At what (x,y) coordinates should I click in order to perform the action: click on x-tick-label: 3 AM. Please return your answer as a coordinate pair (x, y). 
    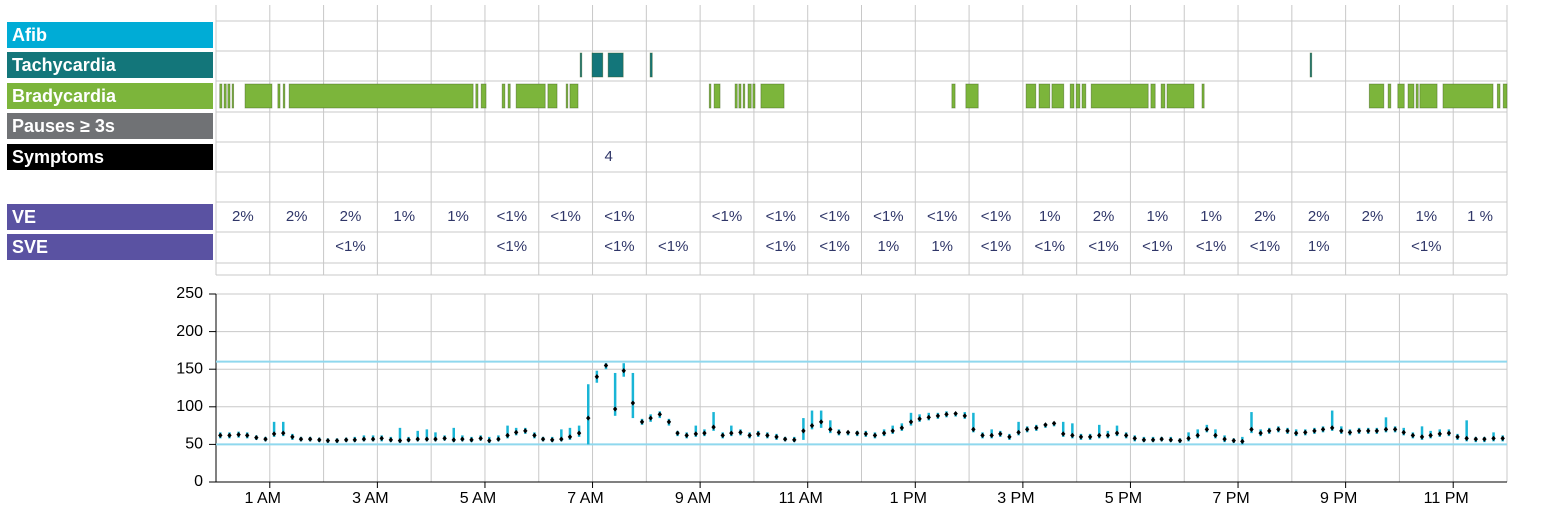
    Looking at the image, I should click on (370, 498).